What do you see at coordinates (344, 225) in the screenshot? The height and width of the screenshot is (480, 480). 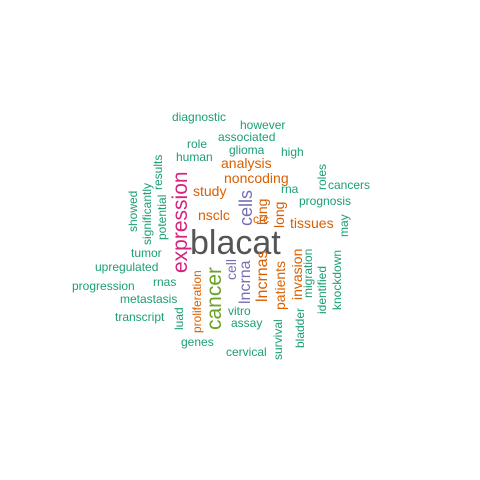 I see `word-may: may` at bounding box center [344, 225].